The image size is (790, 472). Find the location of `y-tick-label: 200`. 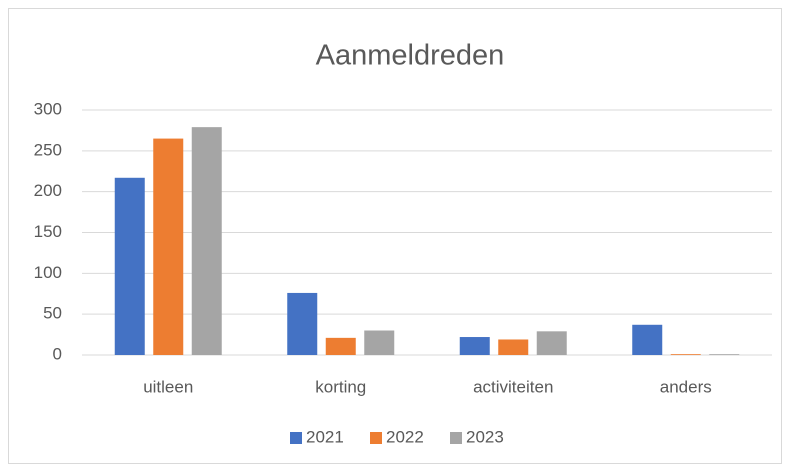

y-tick-label: 200 is located at coordinates (48, 190).